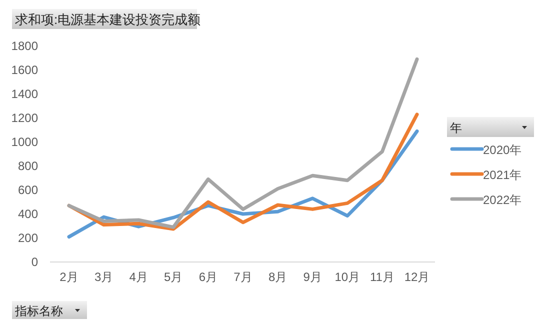 The image size is (550, 330). Describe the element at coordinates (24, 142) in the screenshot. I see `y-tick-label: 1000` at that location.